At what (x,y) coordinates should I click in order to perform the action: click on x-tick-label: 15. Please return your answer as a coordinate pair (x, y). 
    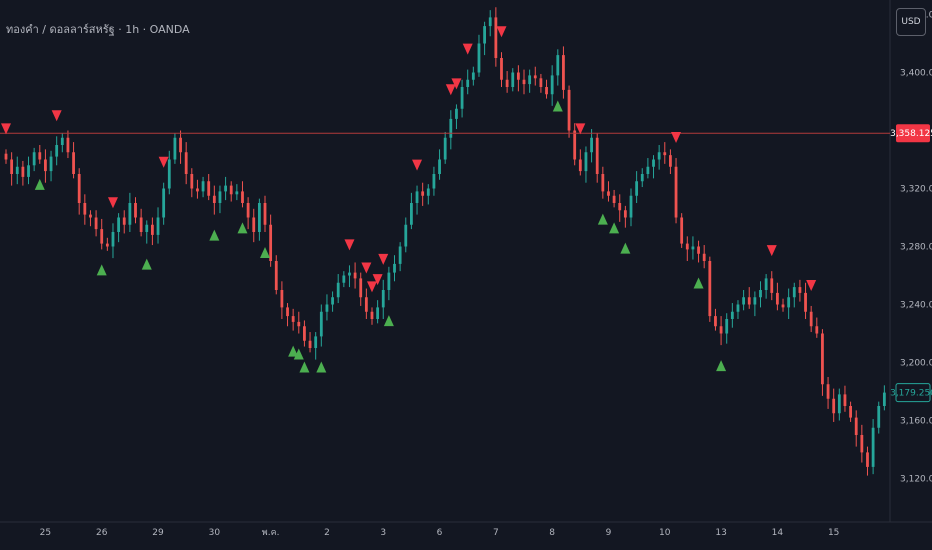
    Looking at the image, I should click on (833, 533).